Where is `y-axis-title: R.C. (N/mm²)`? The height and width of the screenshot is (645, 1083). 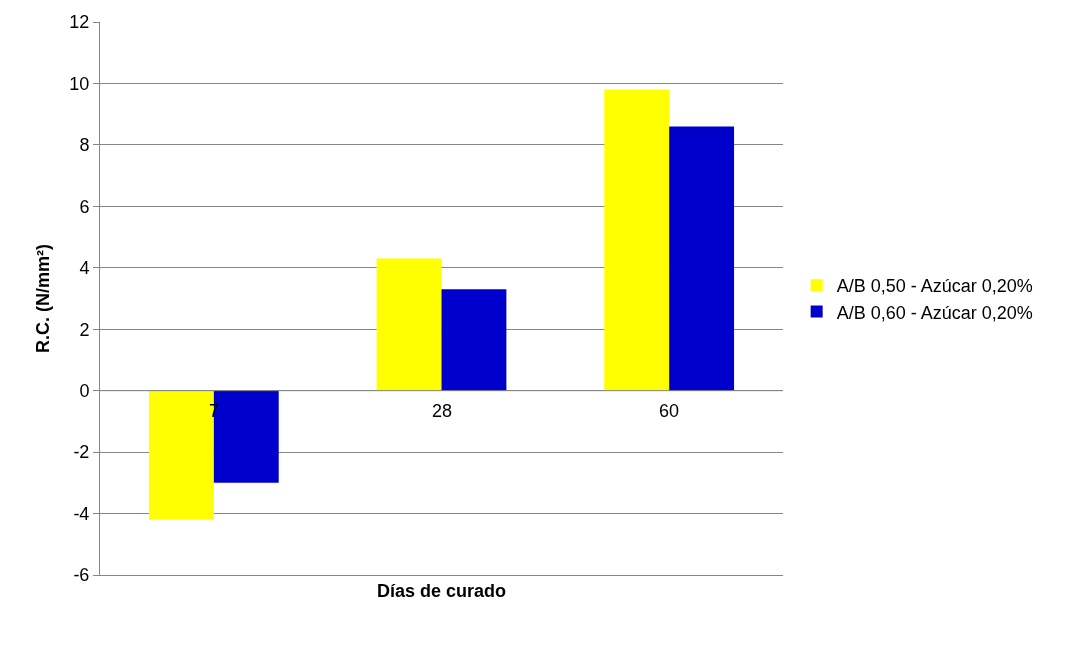 y-axis-title: R.C. (N/mm²) is located at coordinates (42, 298).